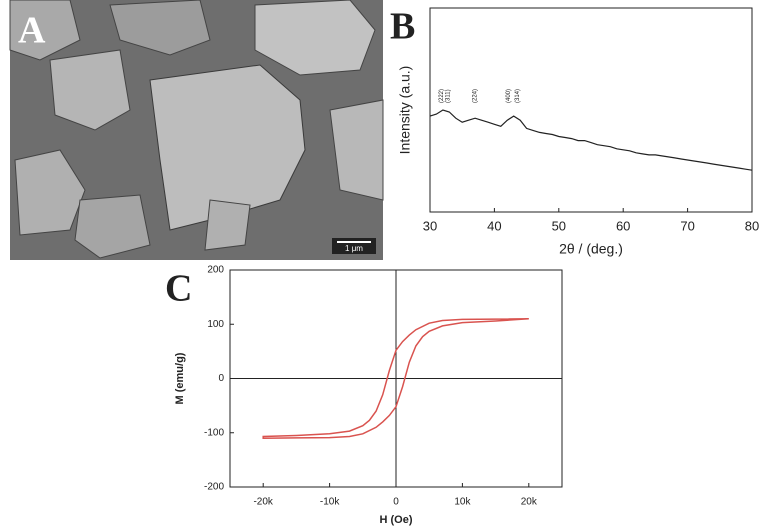 The image size is (767, 531). Describe the element at coordinates (623, 225) in the screenshot. I see `x-tick-label: 60` at that location.